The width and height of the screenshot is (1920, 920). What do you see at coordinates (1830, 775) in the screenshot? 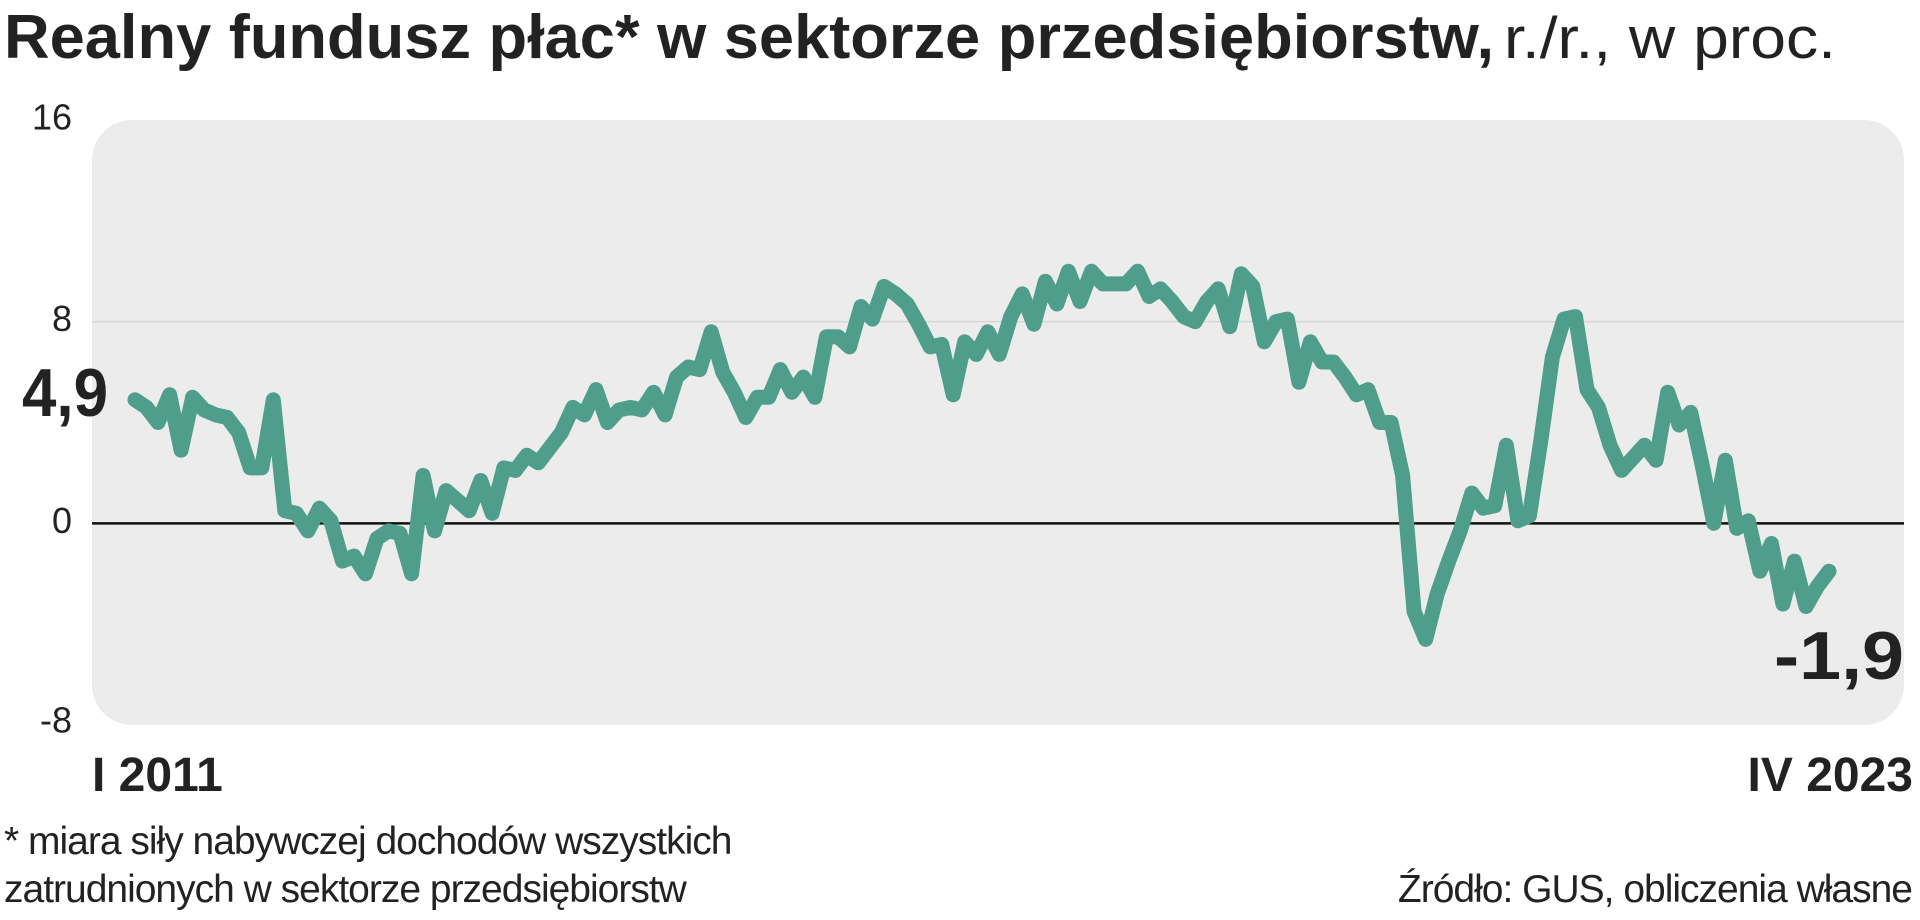
I see `x-tick-label: IV 2023` at bounding box center [1830, 775].